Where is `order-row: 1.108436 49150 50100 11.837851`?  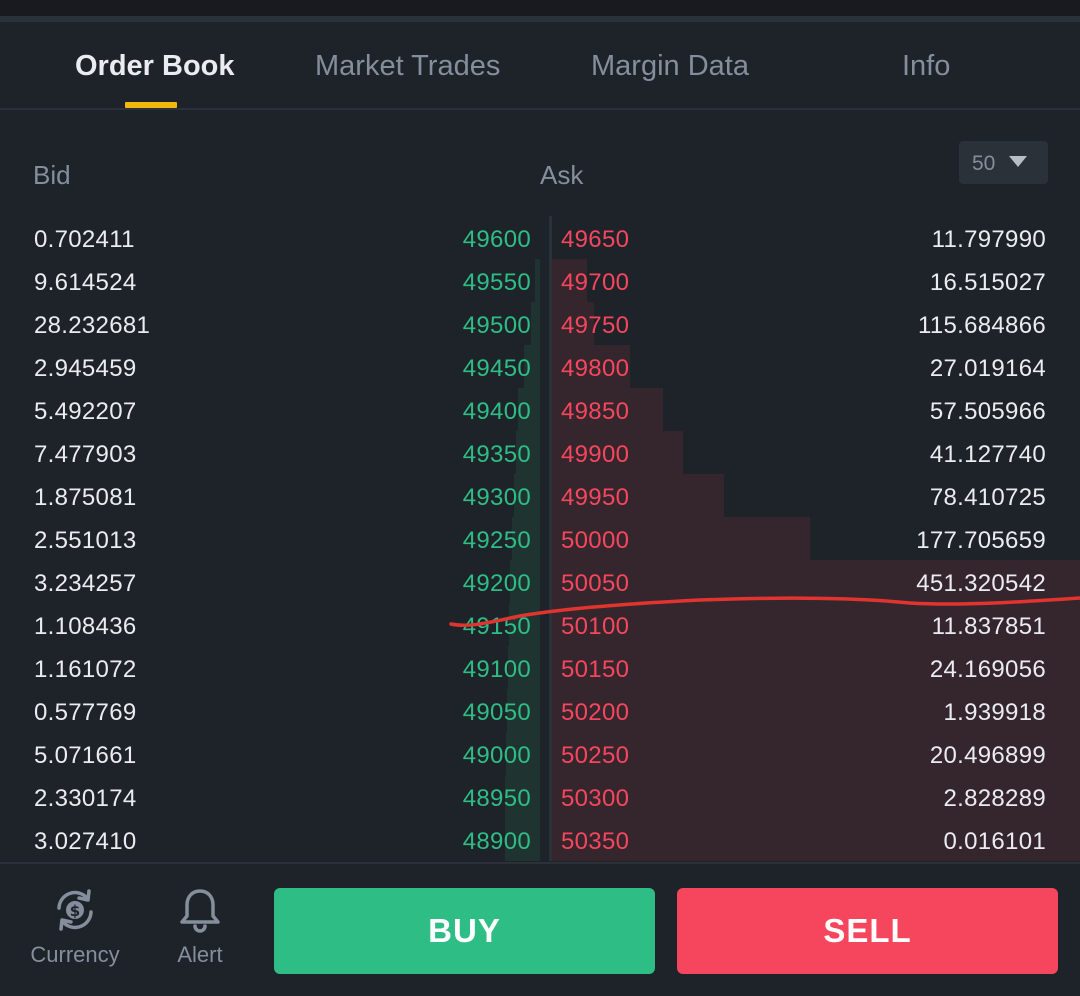 order-row: 1.108436 49150 50100 11.837851 is located at coordinates (540, 624).